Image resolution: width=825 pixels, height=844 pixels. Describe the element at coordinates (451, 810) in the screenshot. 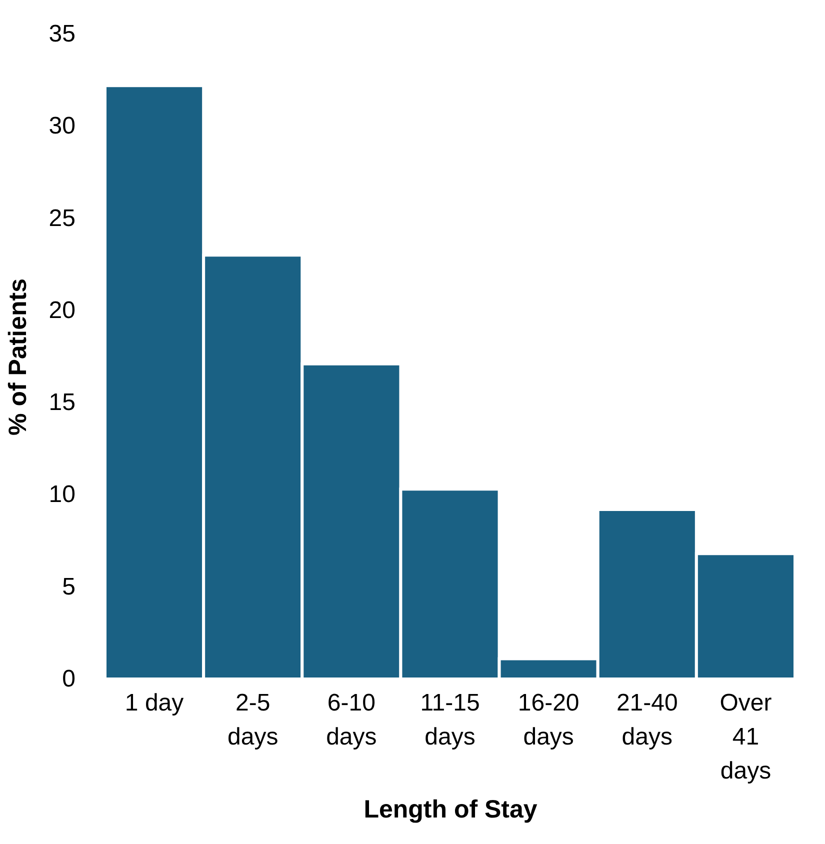

I see `x-axis-title: Length of Stay` at that location.